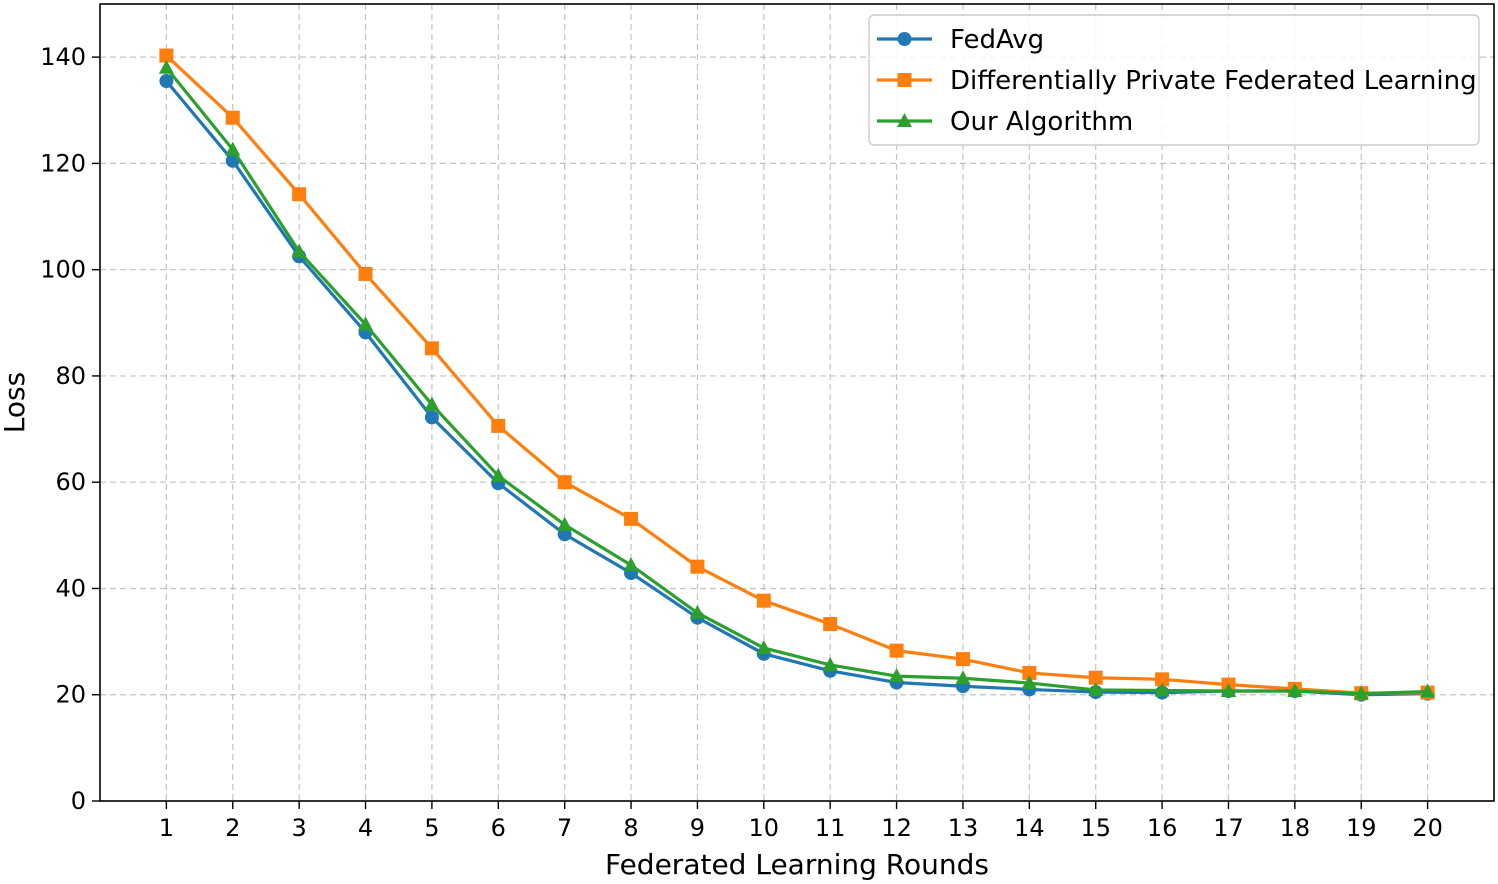 This screenshot has height=884, width=1498. I want to click on y-axis-title: Loss, so click(15, 402).